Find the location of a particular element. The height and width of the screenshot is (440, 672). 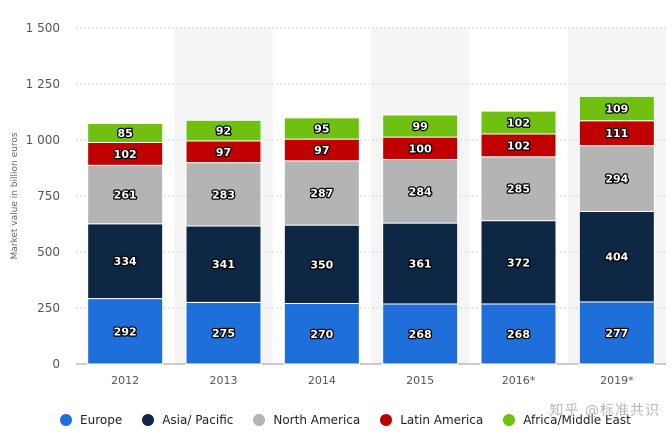

data-label: 372 is located at coordinates (518, 262).